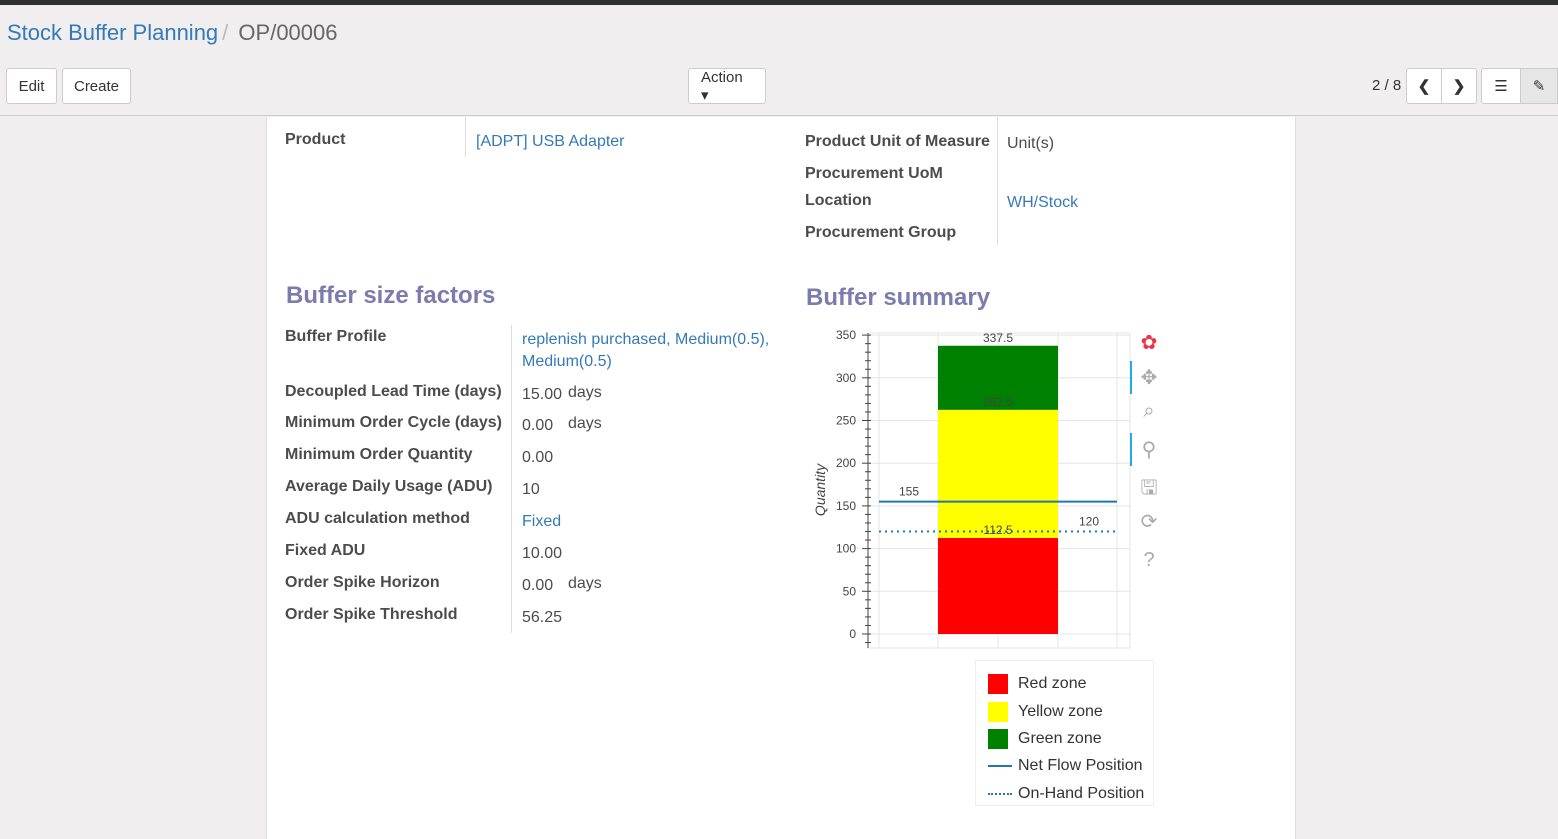 This screenshot has height=839, width=1558. I want to click on list-view-button: ☰, so click(1501, 86).